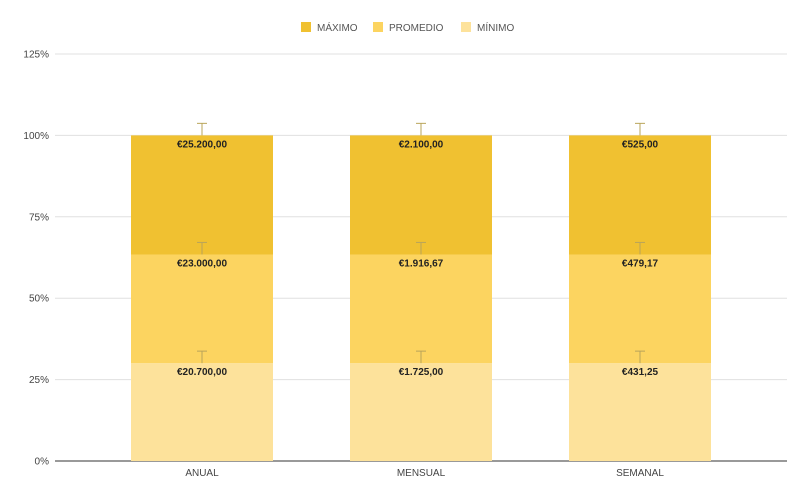 The width and height of the screenshot is (811, 500). What do you see at coordinates (202, 372) in the screenshot?
I see `data-label: €20.700,00` at bounding box center [202, 372].